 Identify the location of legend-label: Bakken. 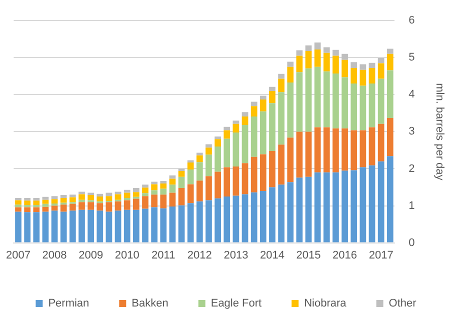
(150, 304).